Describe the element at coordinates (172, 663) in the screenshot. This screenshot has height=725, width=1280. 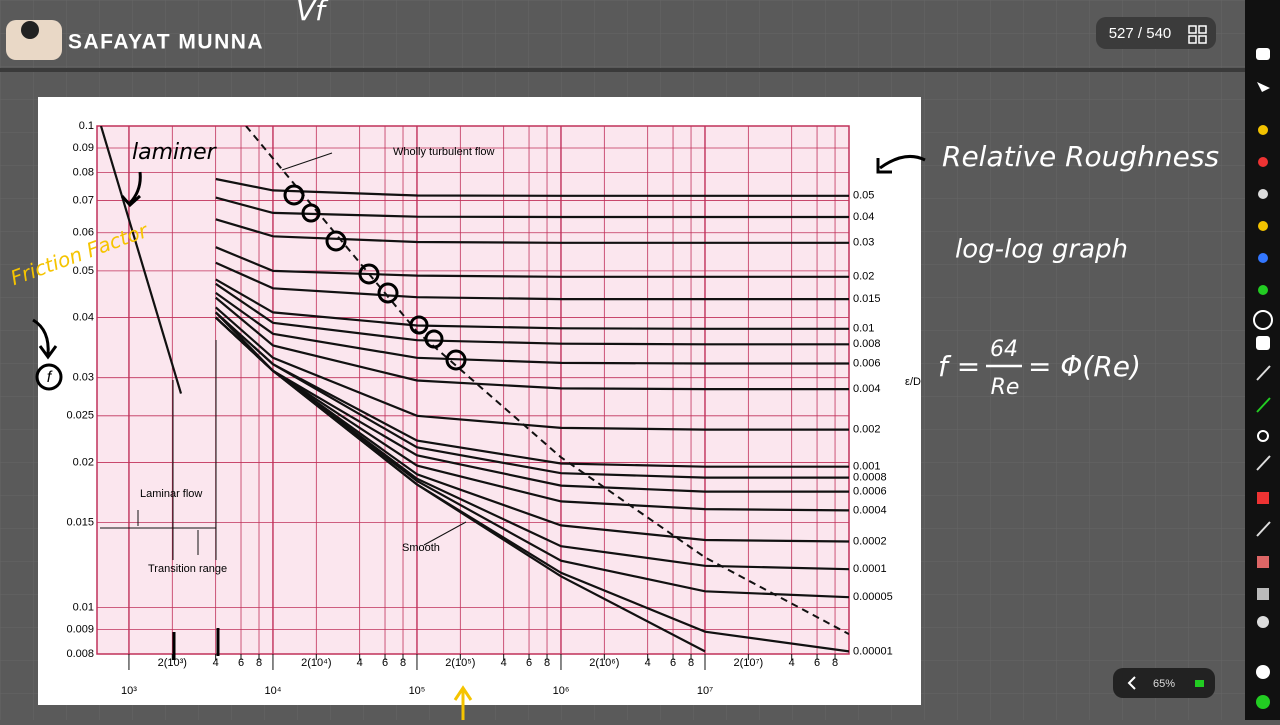
I see `x-tick-label: 2(10³)` at that location.